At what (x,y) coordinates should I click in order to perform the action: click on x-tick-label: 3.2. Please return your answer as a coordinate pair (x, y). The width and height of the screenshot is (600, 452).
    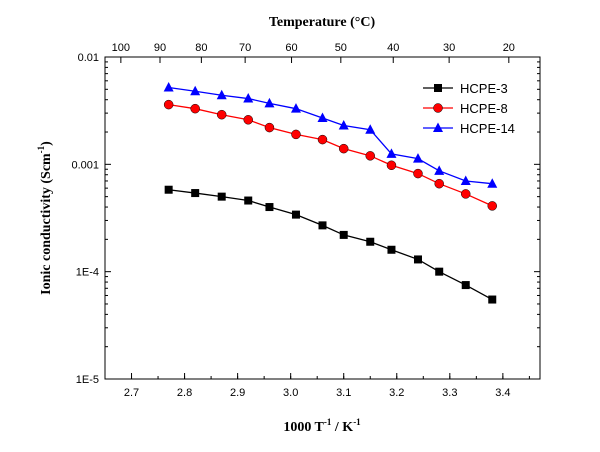
    Looking at the image, I should click on (396, 393).